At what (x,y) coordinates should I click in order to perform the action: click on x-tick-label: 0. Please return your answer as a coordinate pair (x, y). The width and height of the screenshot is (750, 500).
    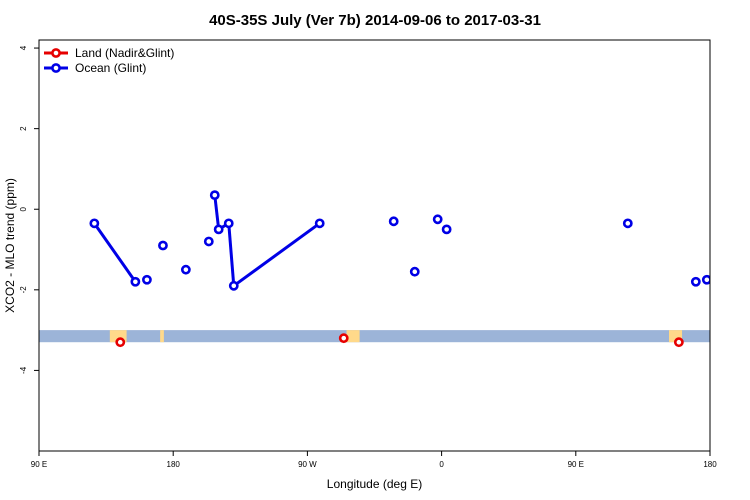
    Looking at the image, I should click on (441, 464).